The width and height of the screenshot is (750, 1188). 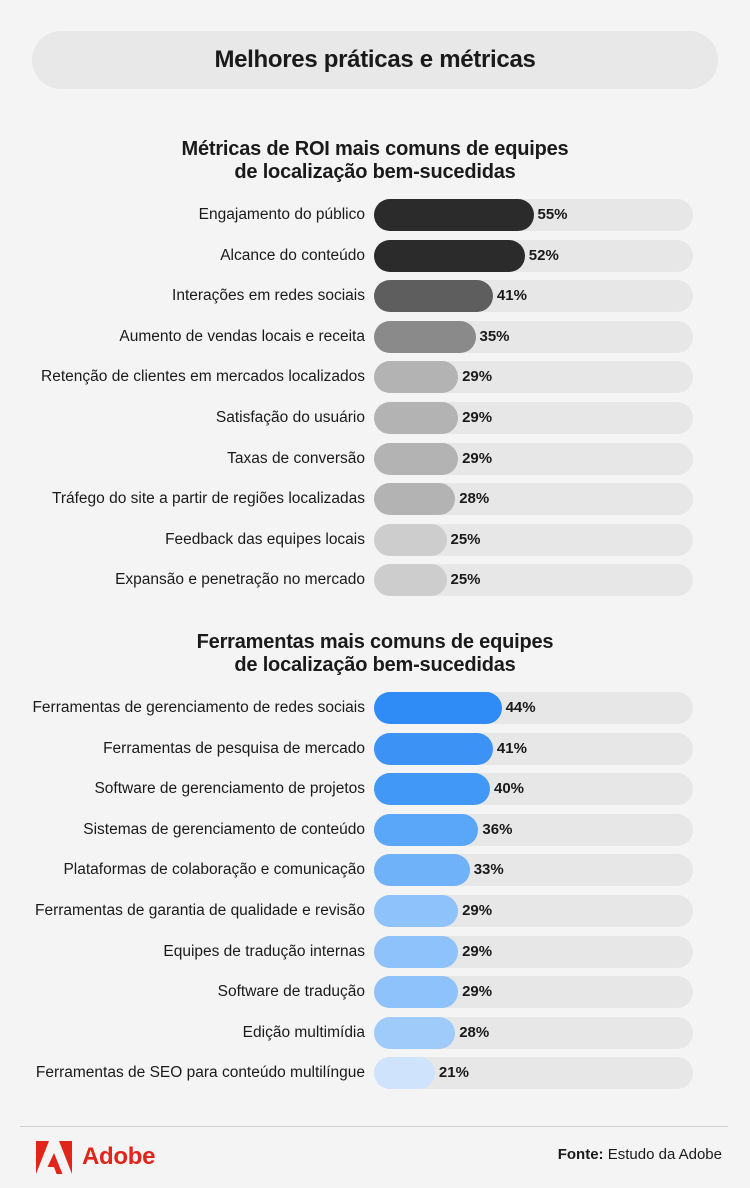 I want to click on tools-chart-title-line-1: Ferramentas mais comuns de equipes, so click(x=375, y=642).